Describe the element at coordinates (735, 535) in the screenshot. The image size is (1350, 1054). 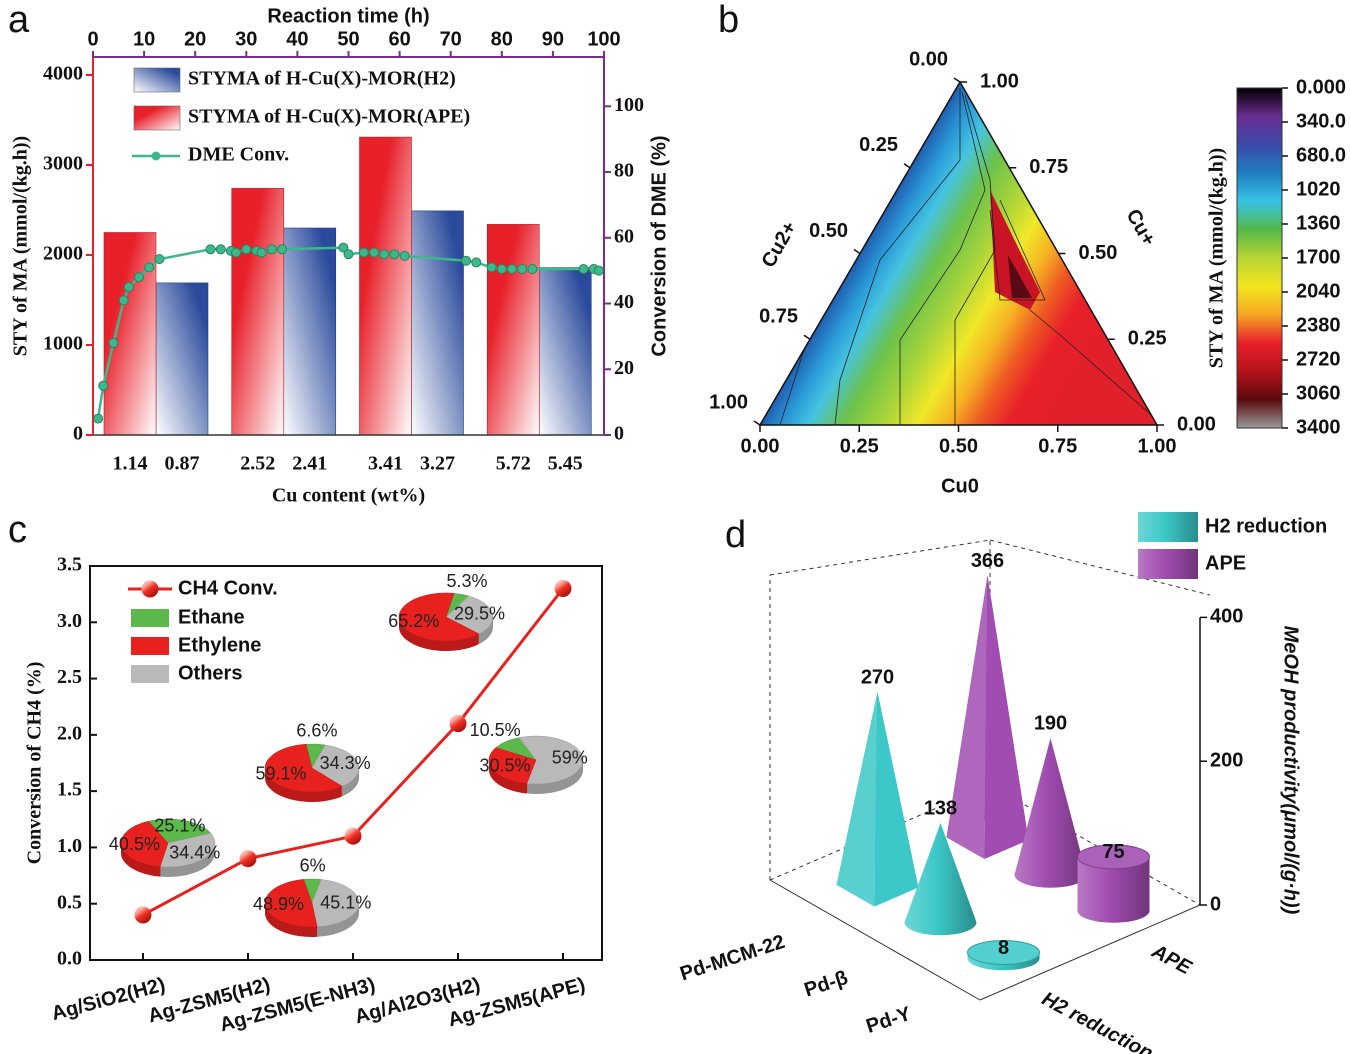
I see `panel-label: d` at that location.